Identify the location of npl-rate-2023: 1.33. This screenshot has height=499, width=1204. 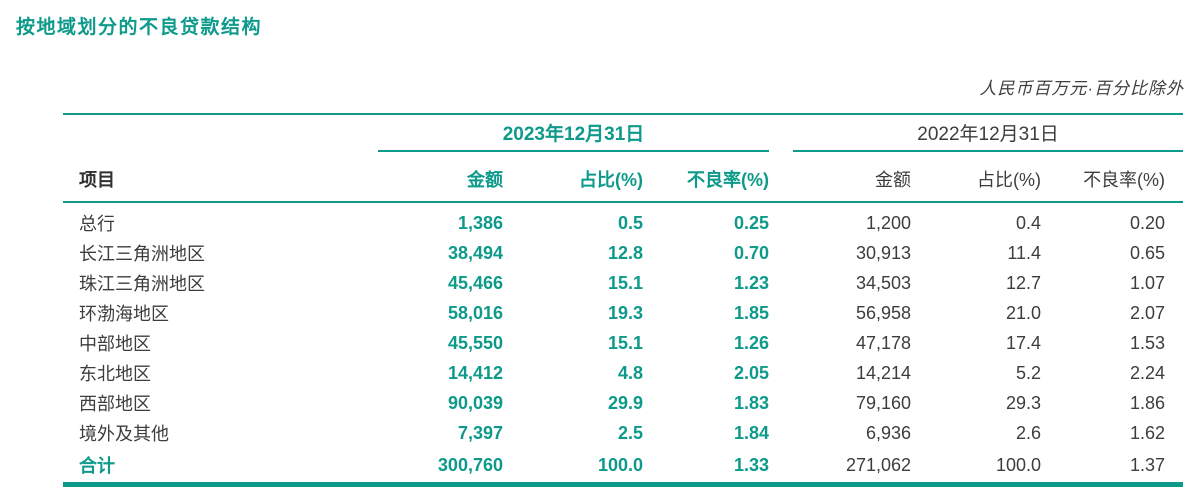
(706, 467).